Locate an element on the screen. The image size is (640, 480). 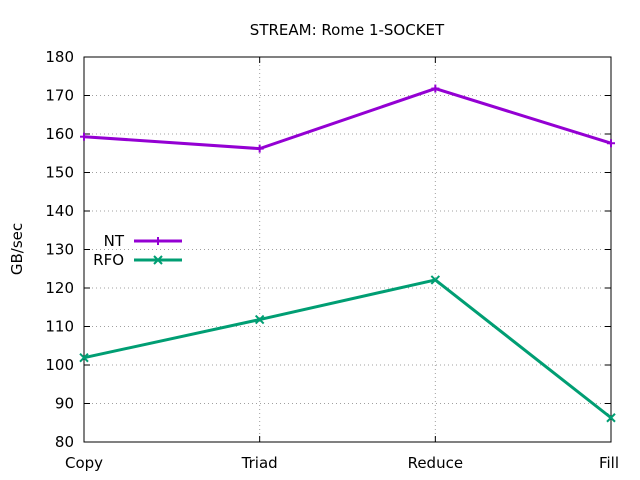
y-tick-label: 110 is located at coordinates (59, 327).